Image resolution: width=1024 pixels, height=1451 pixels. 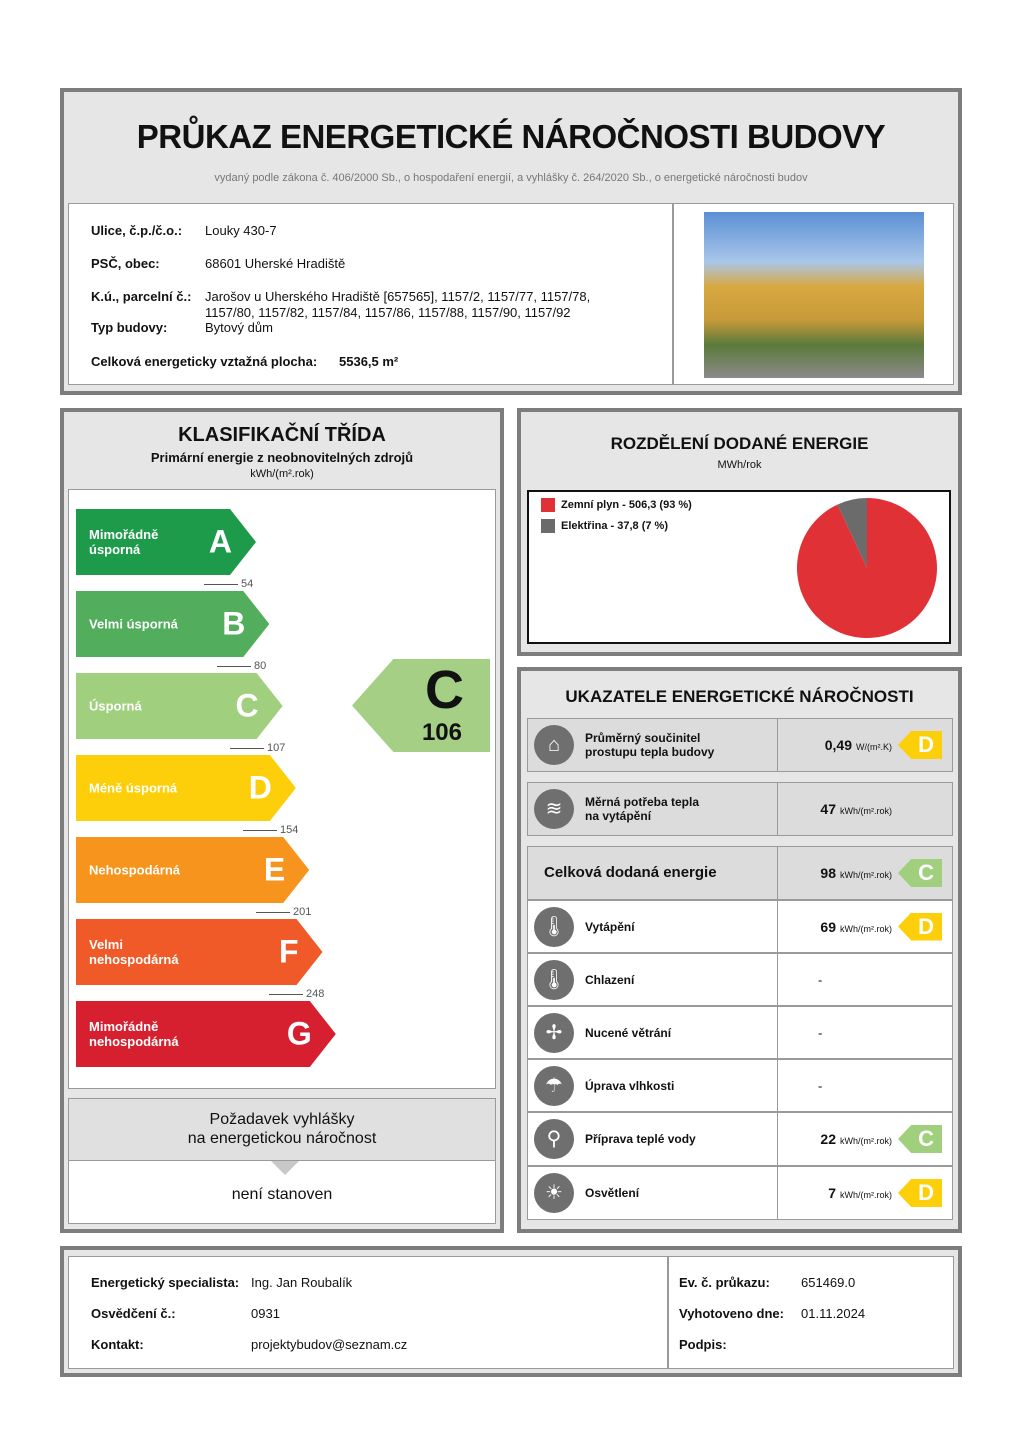 I want to click on indicator-label: Chlazení, so click(x=610, y=979).